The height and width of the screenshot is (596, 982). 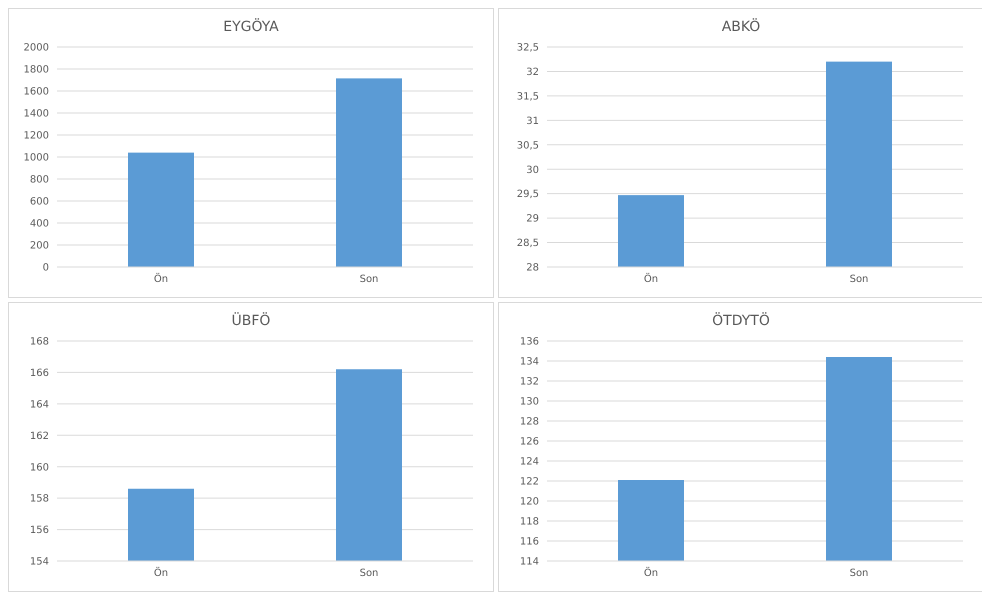 What do you see at coordinates (36, 114) in the screenshot?
I see `y-tick-label: 1400` at bounding box center [36, 114].